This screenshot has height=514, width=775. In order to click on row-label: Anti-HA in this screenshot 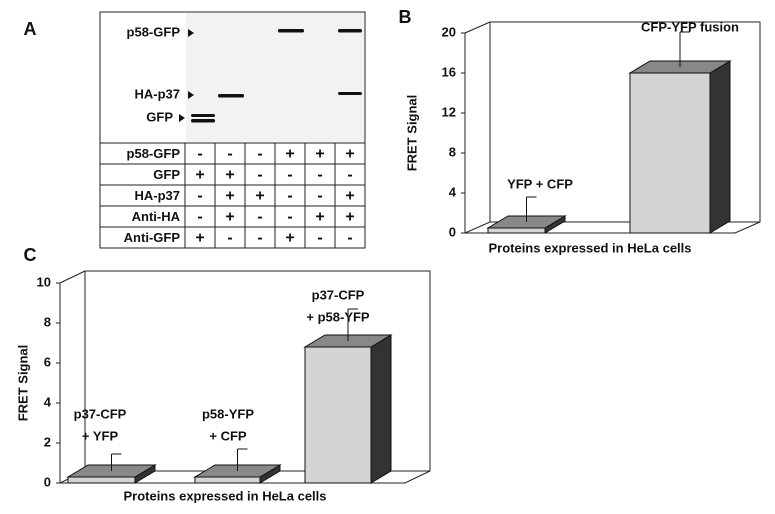, I will do `click(156, 216)`.